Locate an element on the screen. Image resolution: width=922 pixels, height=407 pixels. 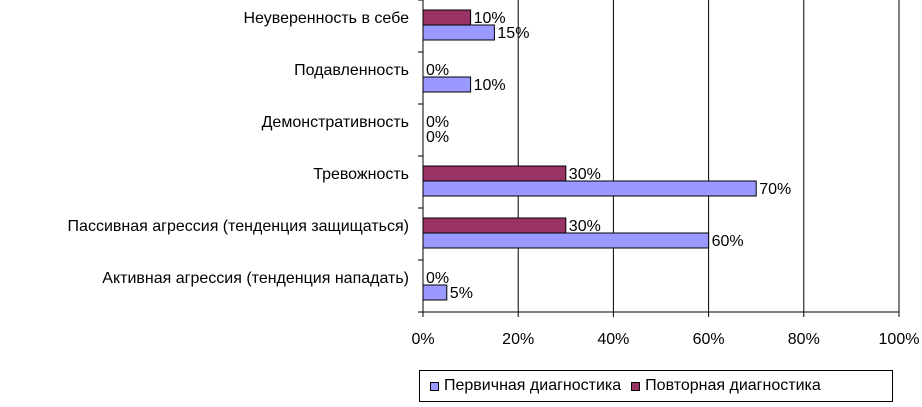
data-label: 70% is located at coordinates (775, 189).